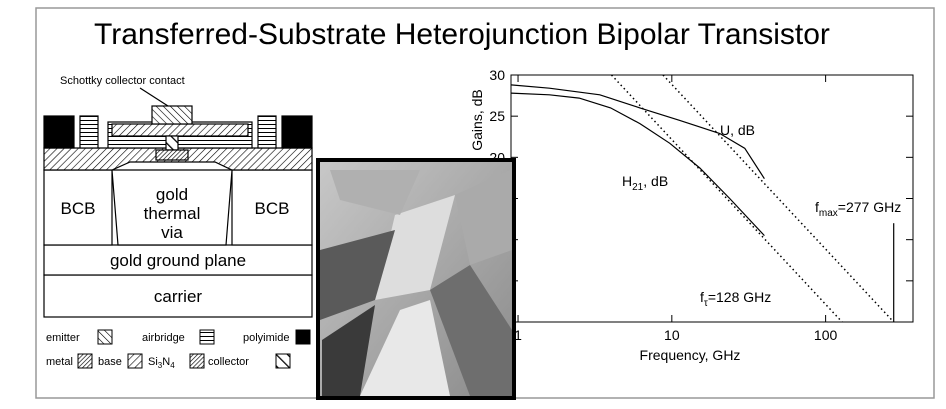 The width and height of the screenshot is (946, 409). I want to click on carrier-label: carrier, so click(178, 296).